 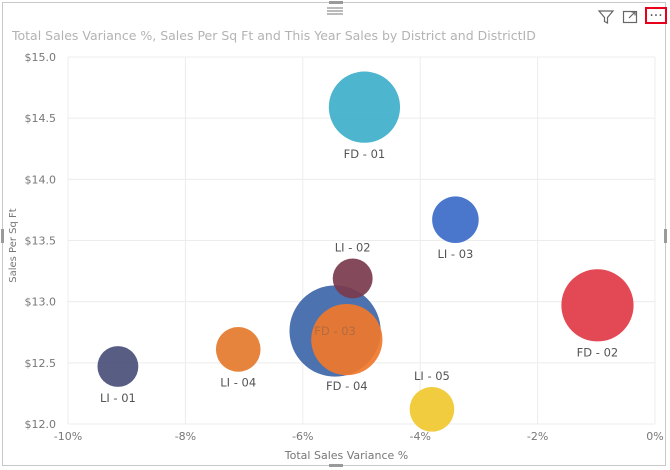 I want to click on bubble-label: LI - 05, so click(x=432, y=376).